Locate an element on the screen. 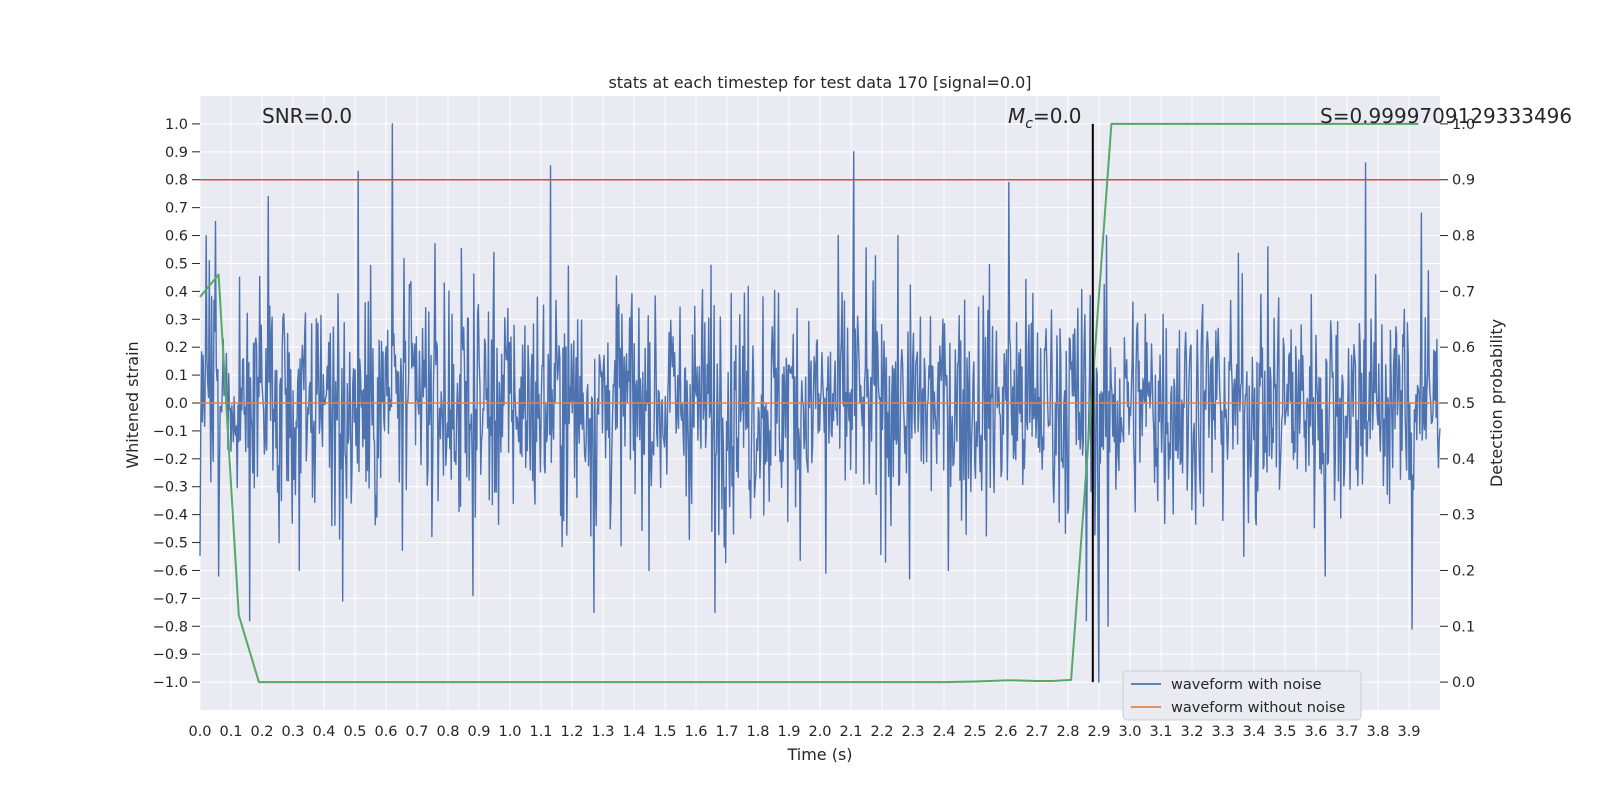  x-tick-label: 2.4 is located at coordinates (943, 732).